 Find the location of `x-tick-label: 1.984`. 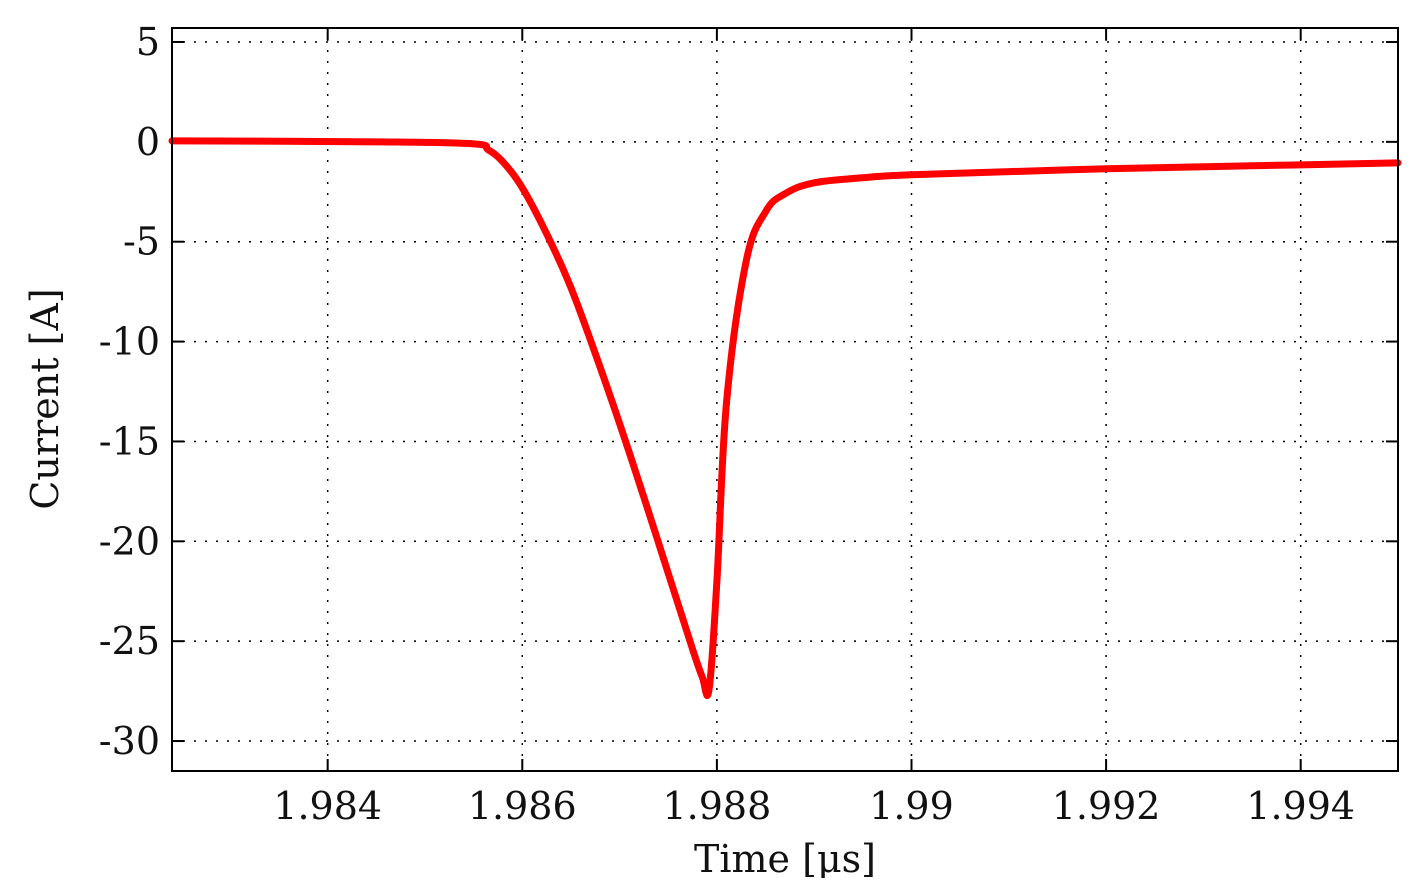

x-tick-label: 1.984 is located at coordinates (327, 806).